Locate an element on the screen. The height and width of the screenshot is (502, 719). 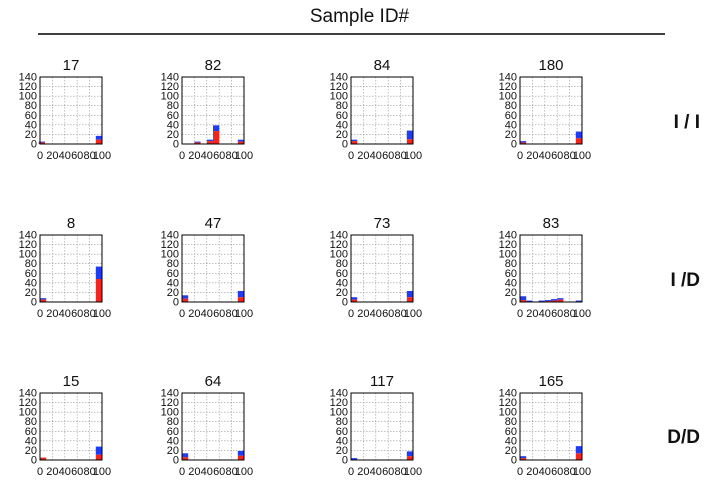
panel-title: 117 is located at coordinates (382, 381).